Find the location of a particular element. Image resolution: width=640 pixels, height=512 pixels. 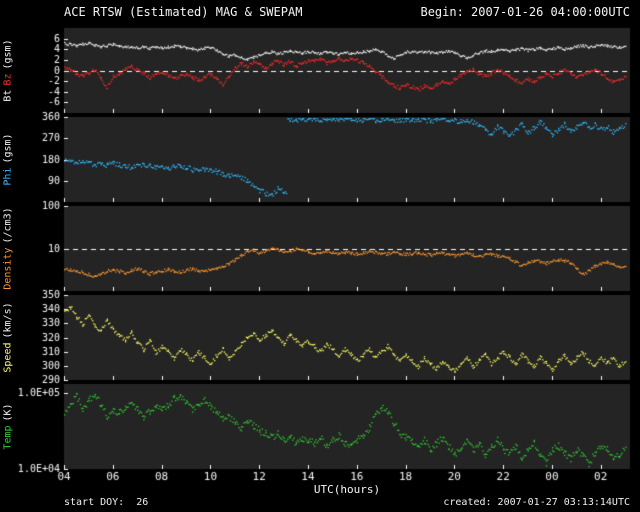

yaxis-label-temp-name: Temp is located at coordinates (8, 437).